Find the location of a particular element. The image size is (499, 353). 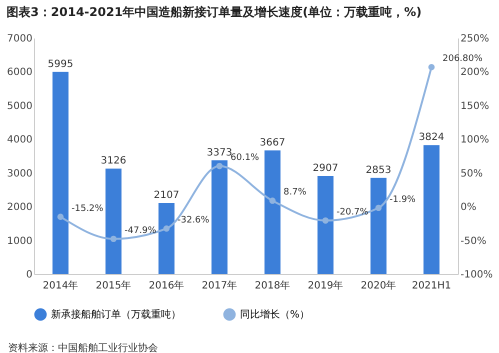

x-tick-label: 2015年 is located at coordinates (114, 286).